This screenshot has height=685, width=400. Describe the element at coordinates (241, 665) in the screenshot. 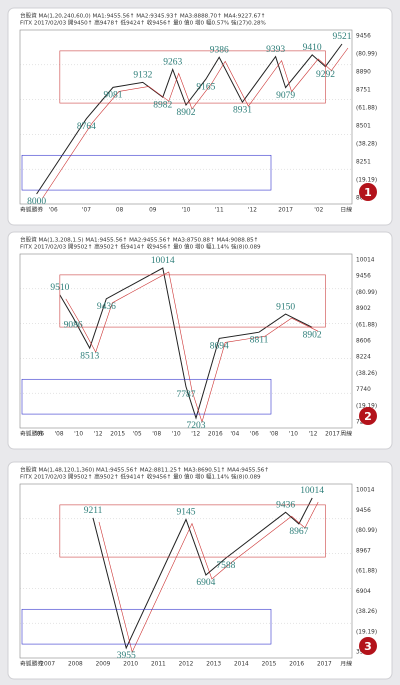

I see `x-axis-label: 2014` at that location.